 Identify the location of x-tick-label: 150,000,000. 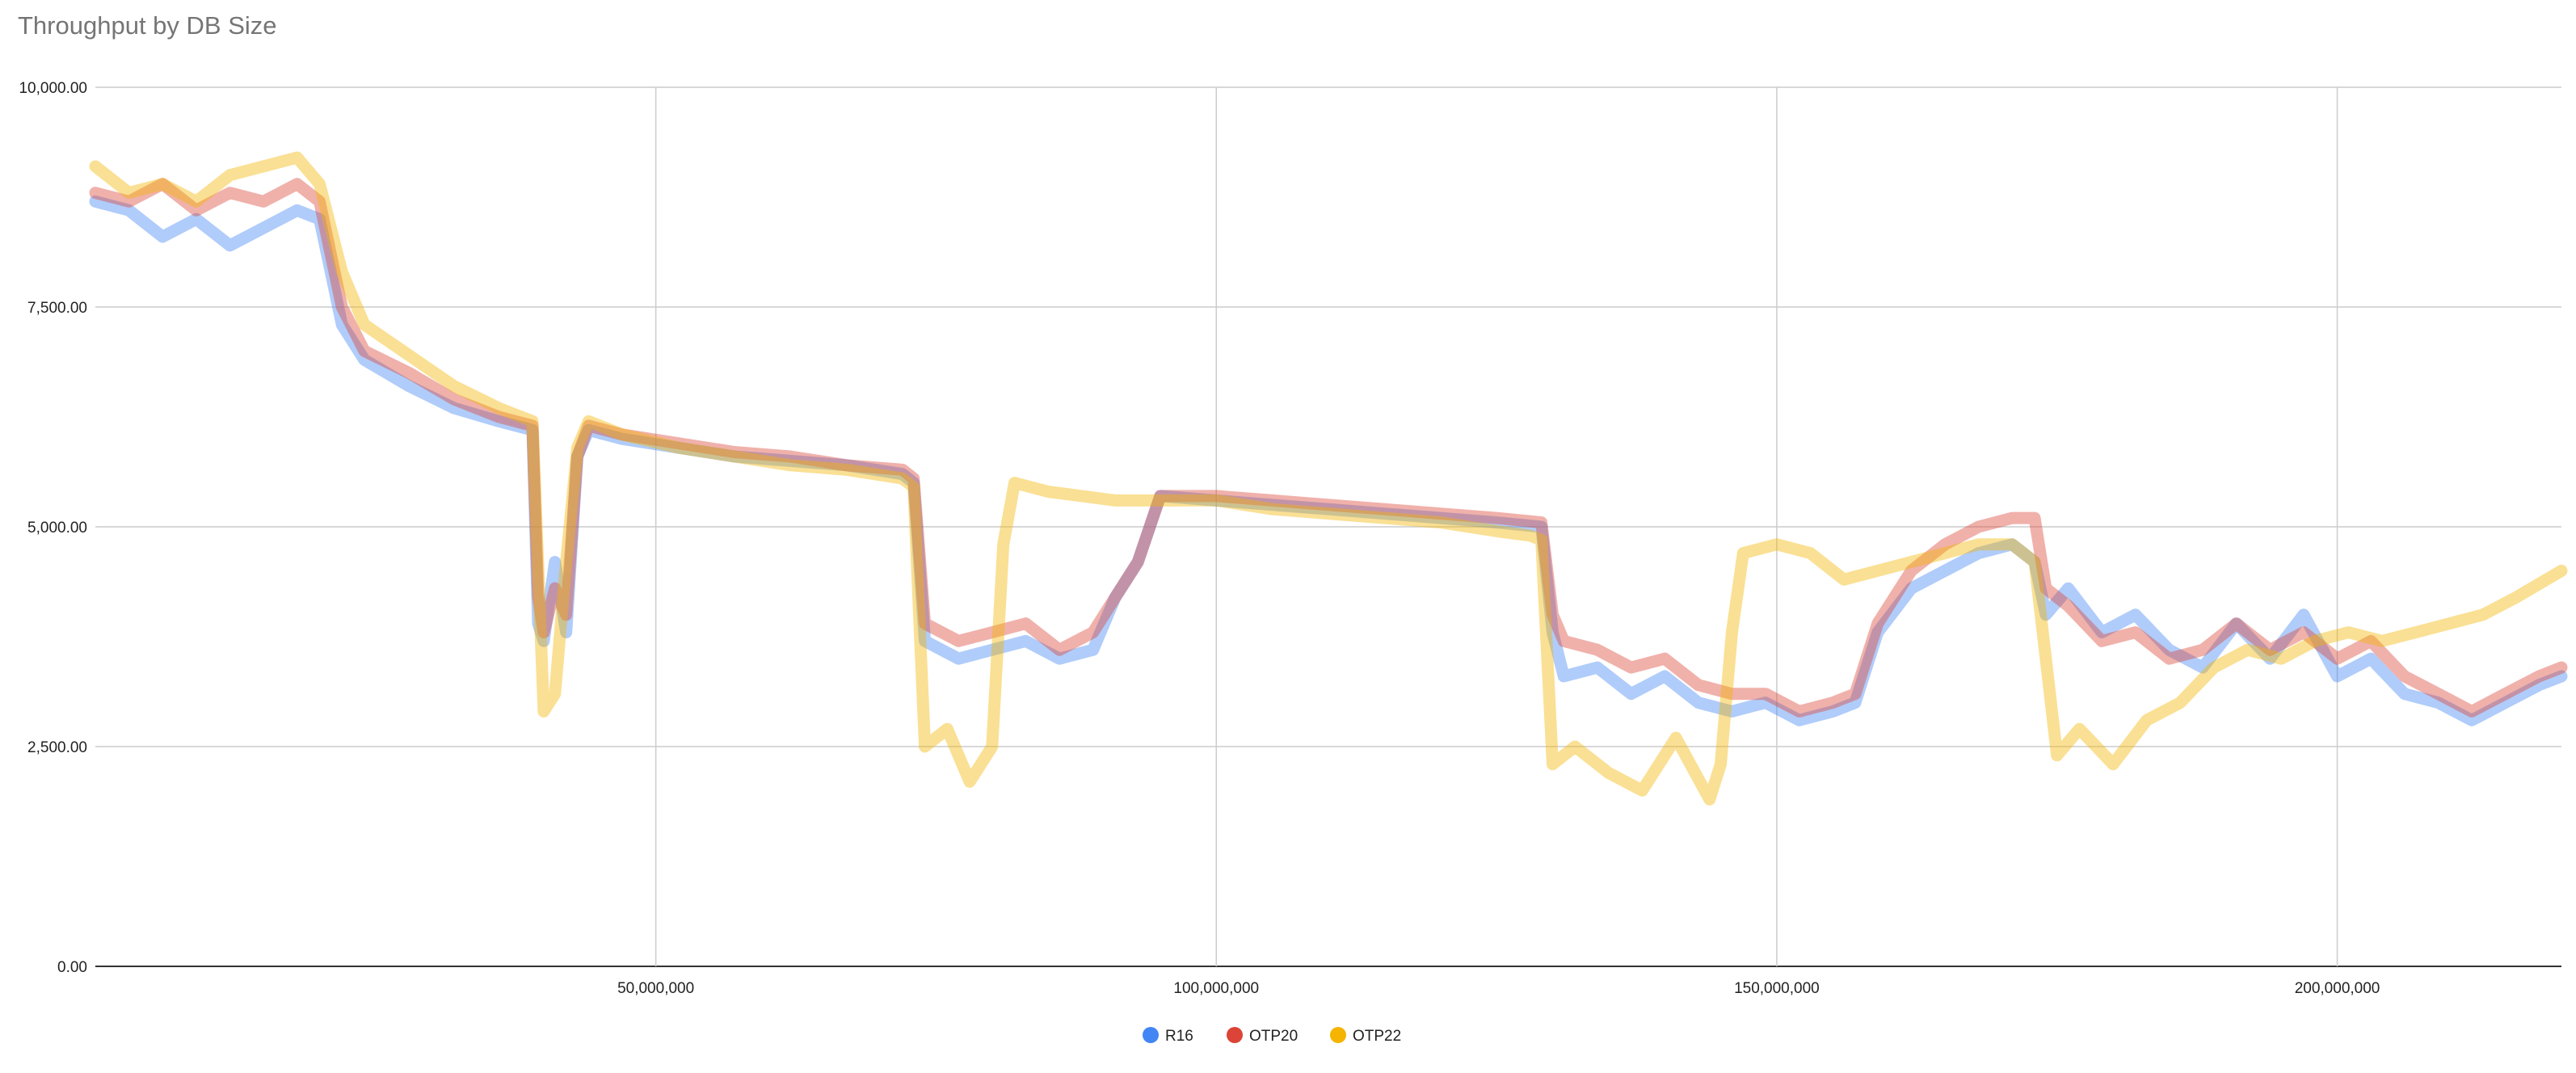
(1777, 989).